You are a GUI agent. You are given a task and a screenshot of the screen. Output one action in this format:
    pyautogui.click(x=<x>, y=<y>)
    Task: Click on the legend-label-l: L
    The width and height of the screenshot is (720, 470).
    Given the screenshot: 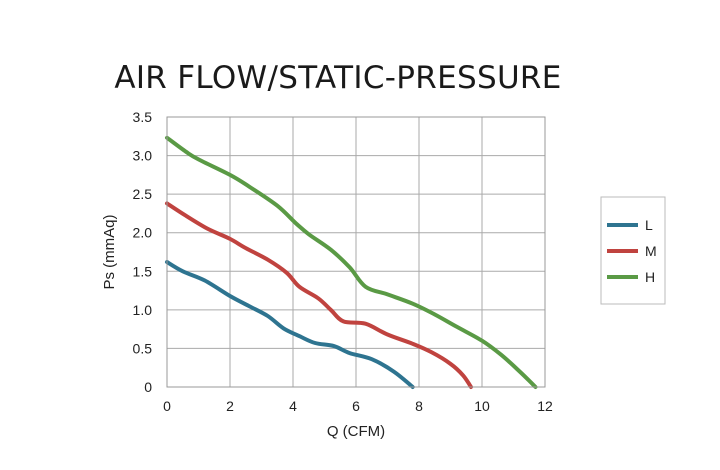 What is the action you would take?
    pyautogui.click(x=649, y=225)
    